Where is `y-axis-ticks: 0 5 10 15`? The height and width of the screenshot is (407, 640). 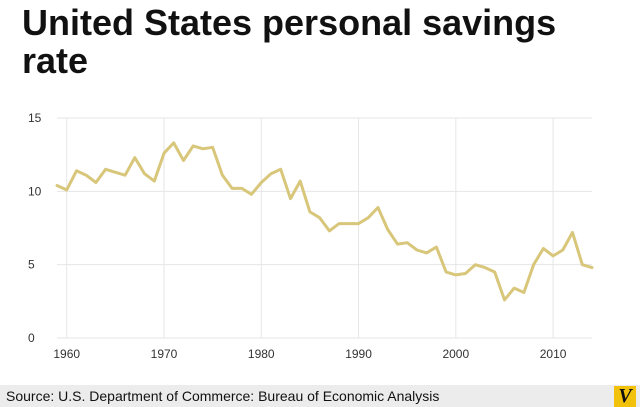 y-axis-ticks: 0 5 10 15 is located at coordinates (35, 228).